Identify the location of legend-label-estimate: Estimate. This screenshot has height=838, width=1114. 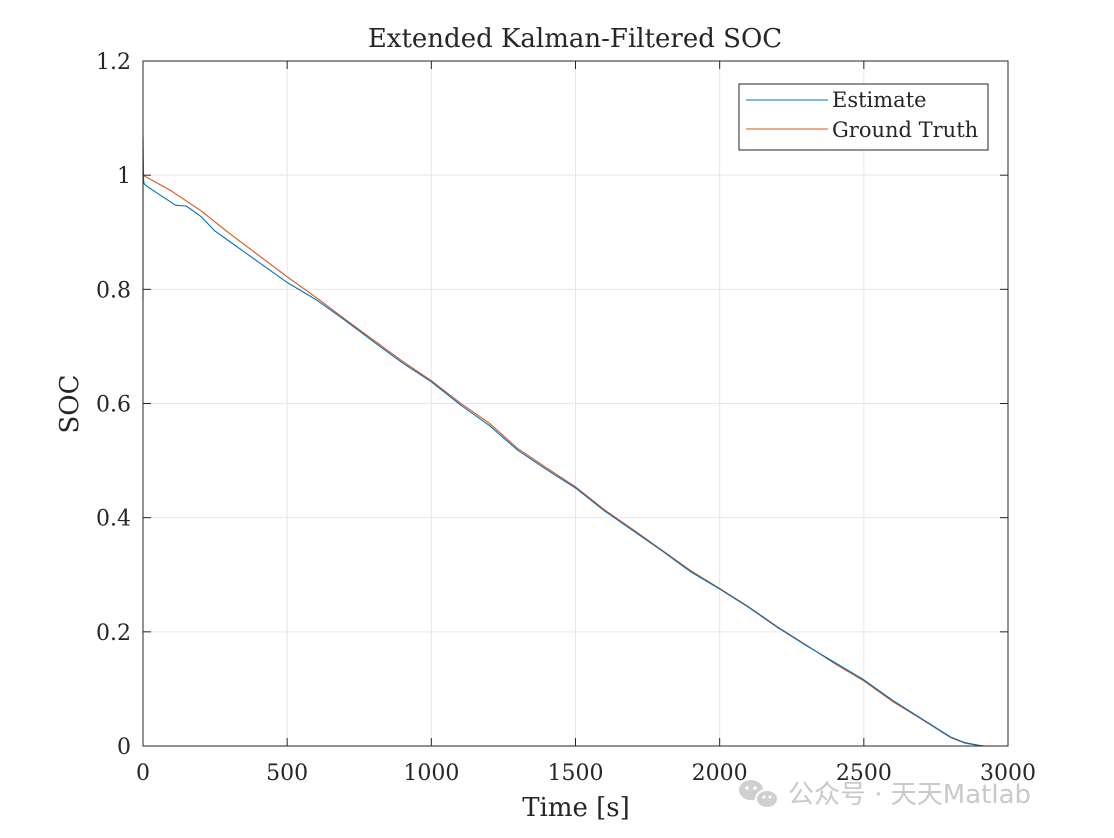
(879, 100).